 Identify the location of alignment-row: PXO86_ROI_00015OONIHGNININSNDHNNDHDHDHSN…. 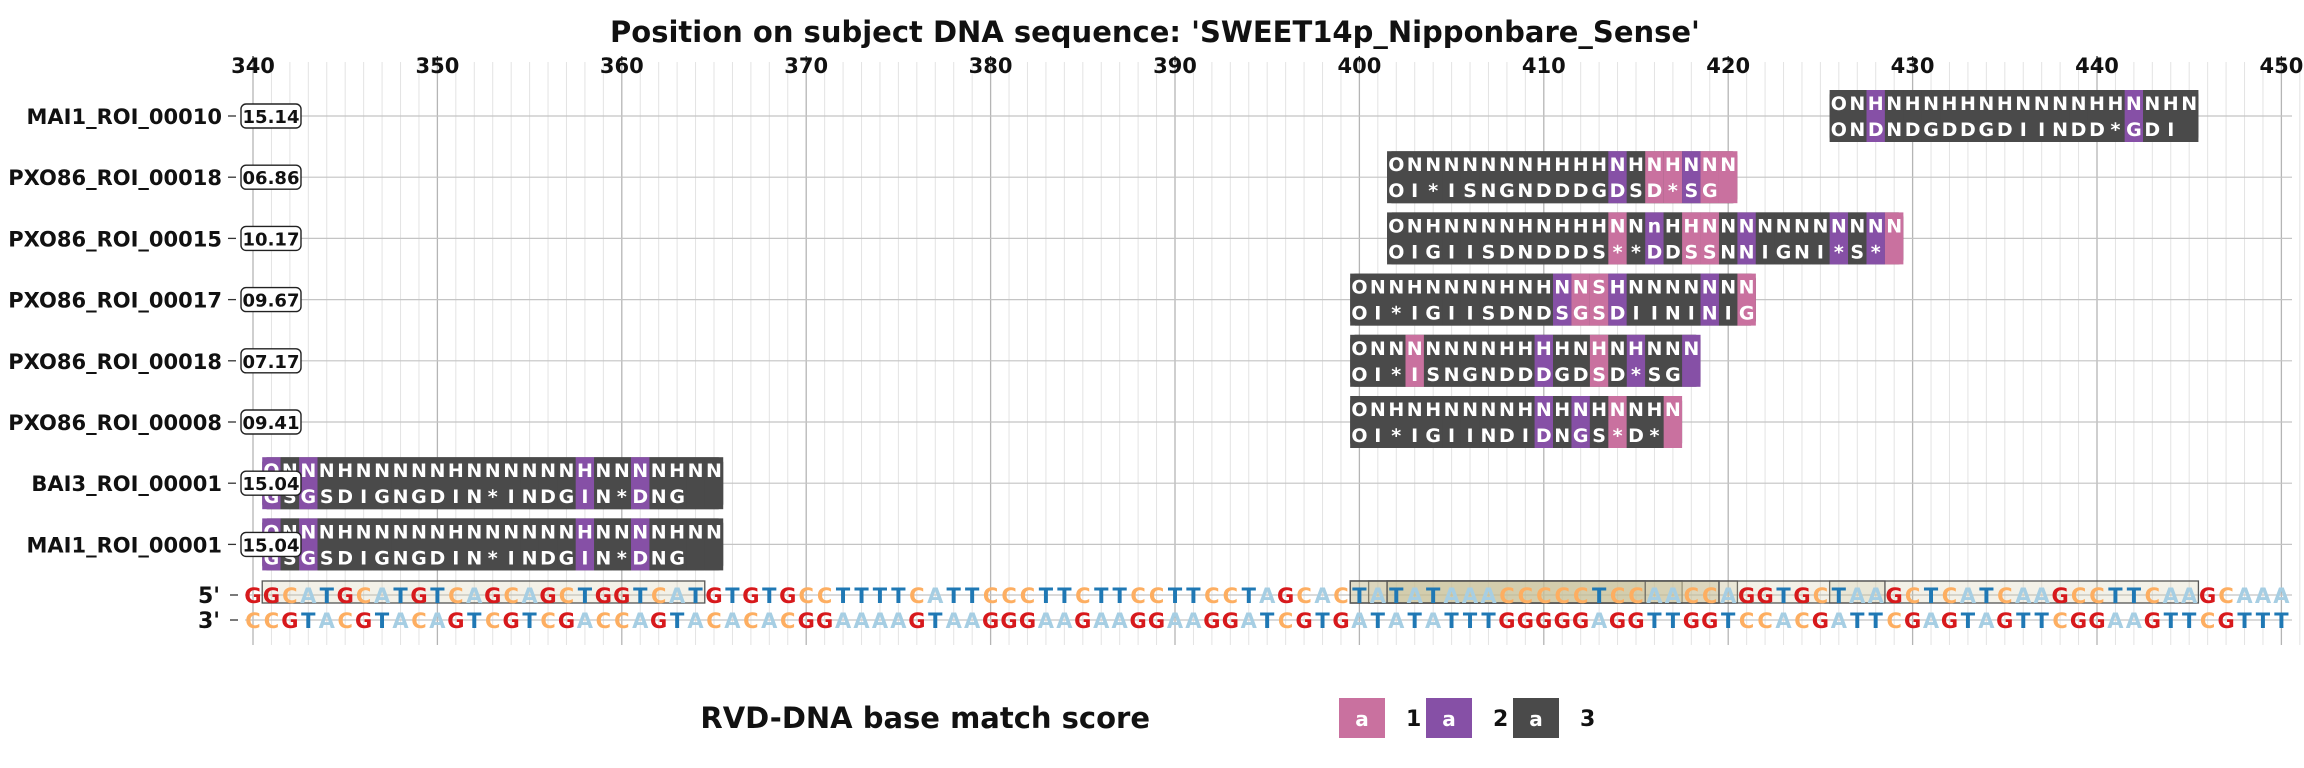
(956, 238).